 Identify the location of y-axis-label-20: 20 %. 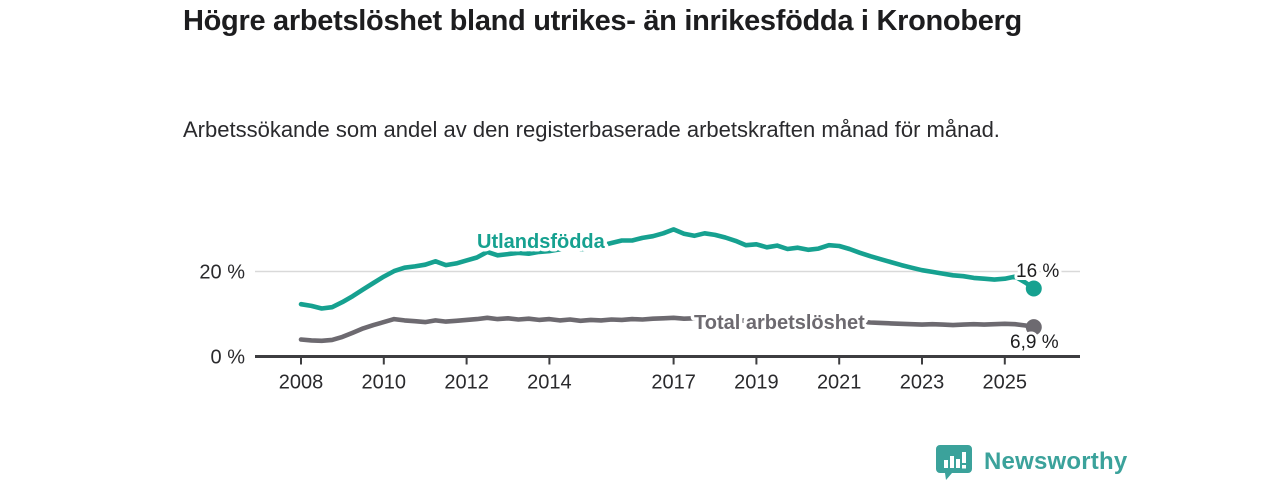
(222, 273).